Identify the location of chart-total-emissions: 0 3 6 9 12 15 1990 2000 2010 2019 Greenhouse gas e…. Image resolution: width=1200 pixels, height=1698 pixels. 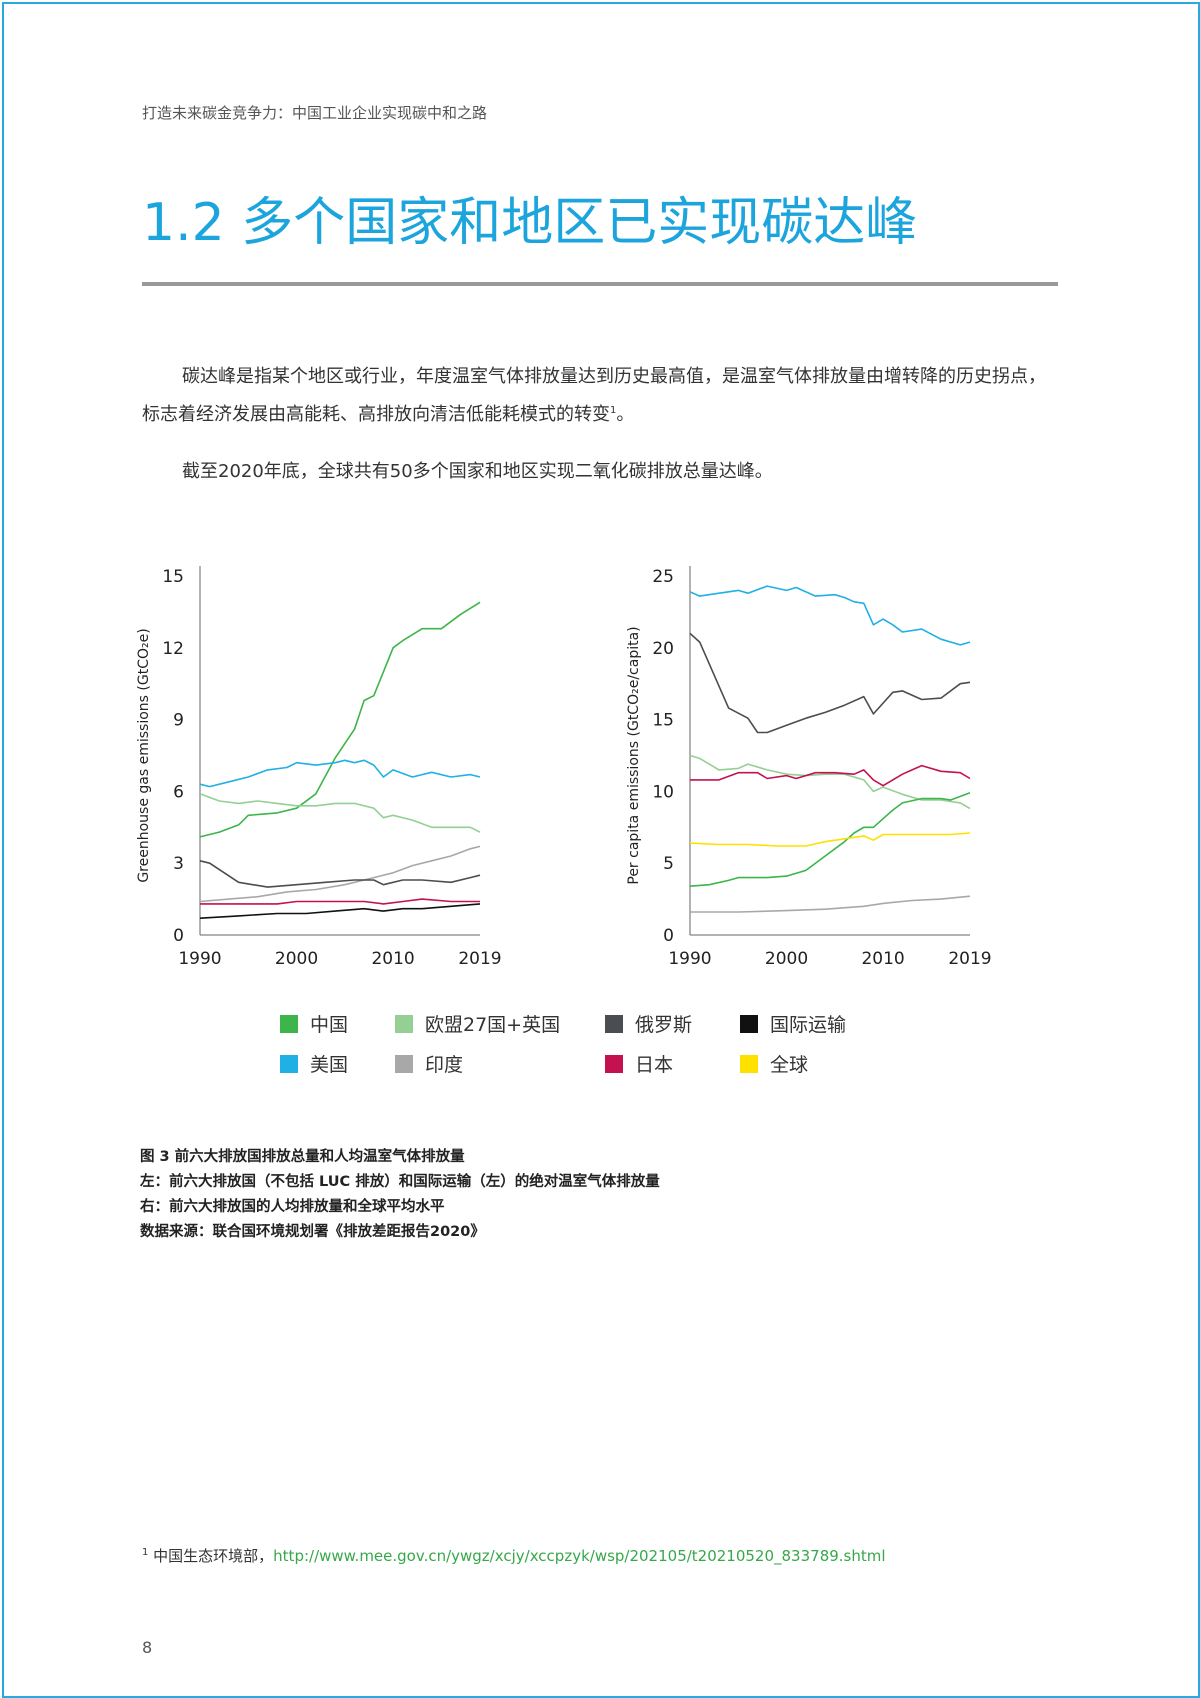
(340, 760).